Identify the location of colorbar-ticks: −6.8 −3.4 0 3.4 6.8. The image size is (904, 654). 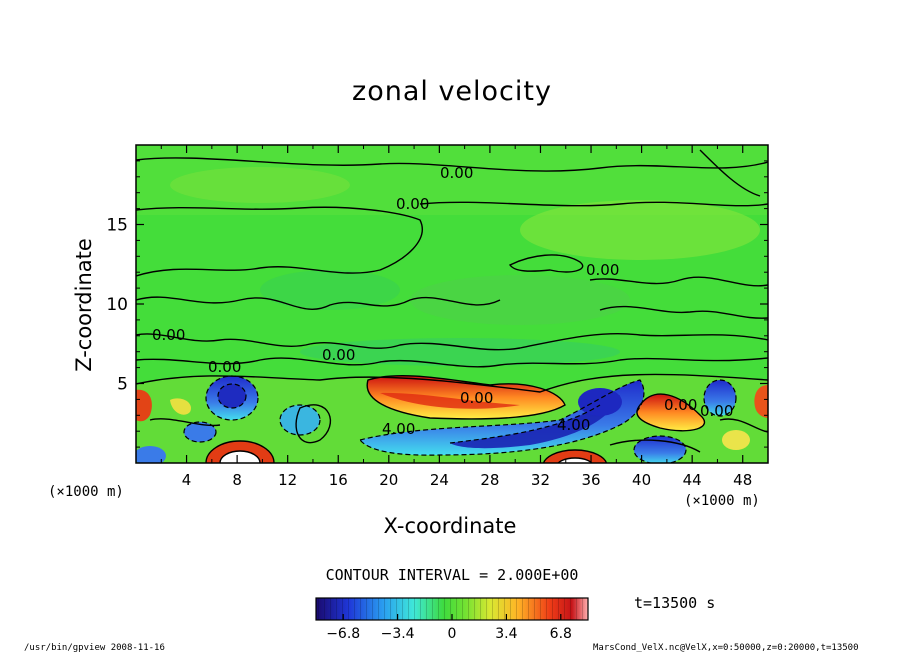
(449, 628).